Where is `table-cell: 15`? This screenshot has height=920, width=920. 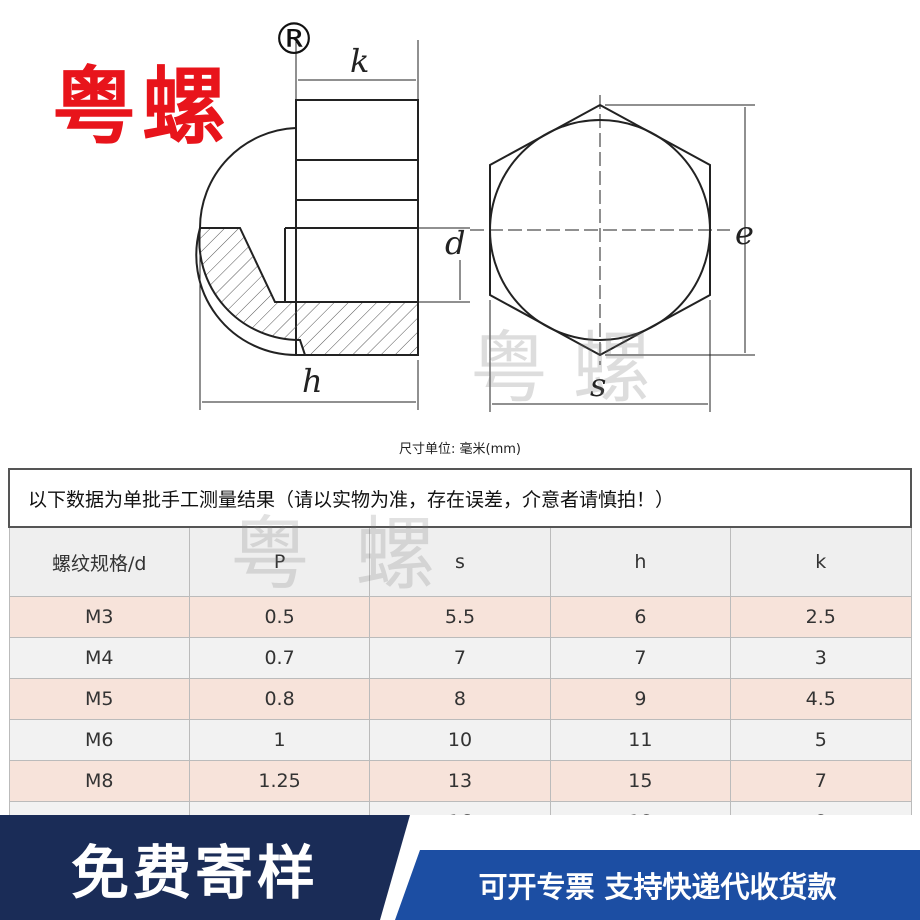 table-cell: 15 is located at coordinates (640, 781).